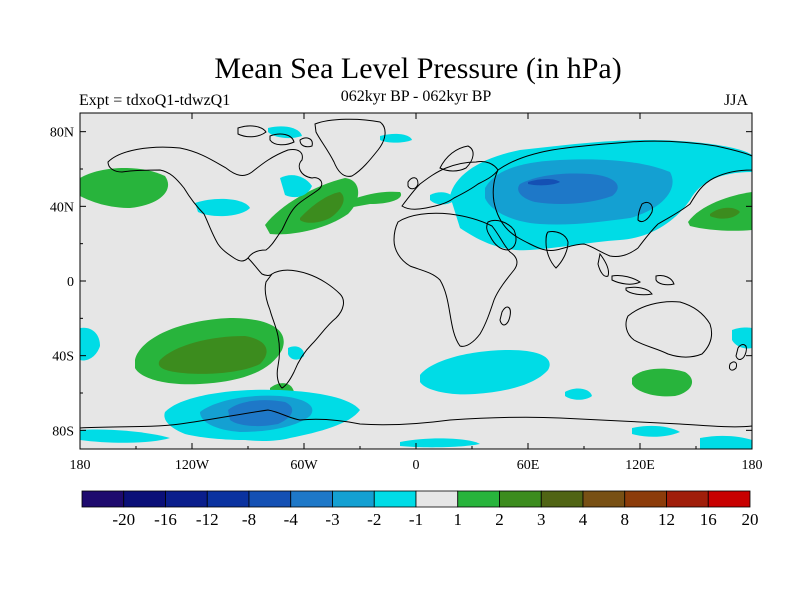 This screenshot has height=600, width=800. I want to click on coastline-africa, so click(455, 279).